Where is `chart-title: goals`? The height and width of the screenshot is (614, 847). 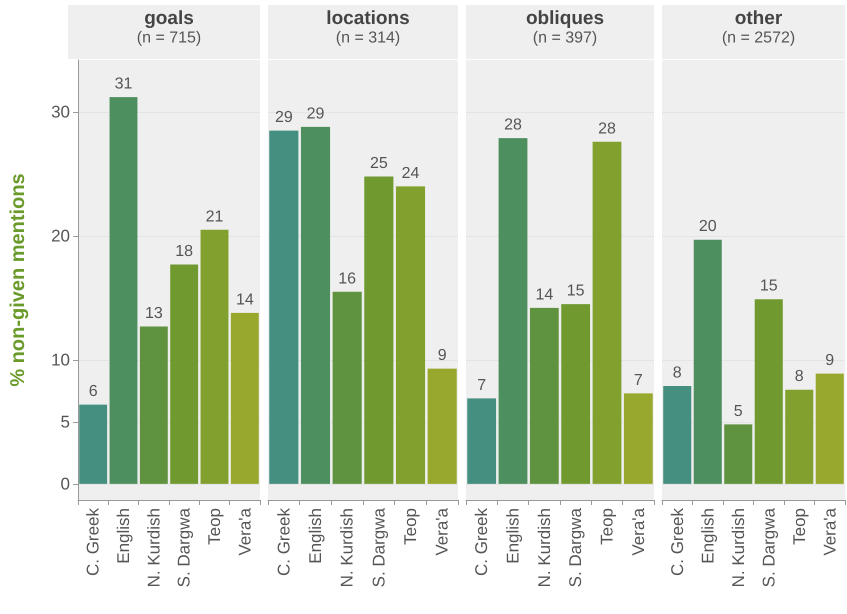
chart-title: goals is located at coordinates (169, 18).